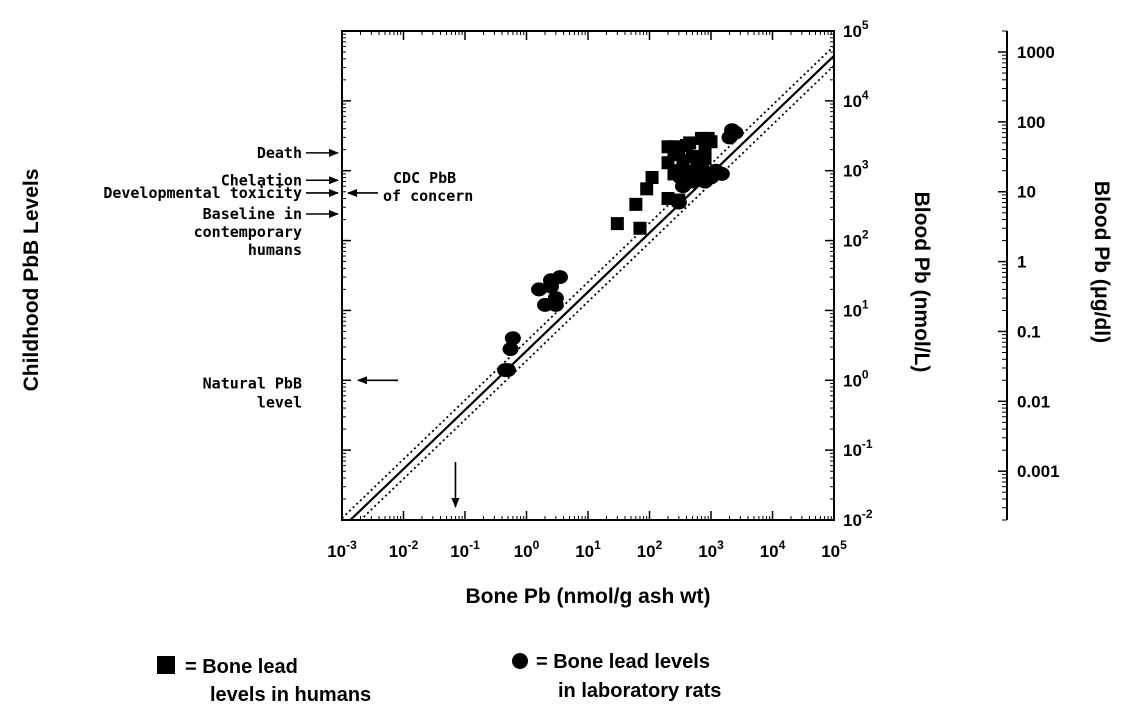  What do you see at coordinates (856, 169) in the screenshot?
I see `y-right-tick-label: 10³` at bounding box center [856, 169].